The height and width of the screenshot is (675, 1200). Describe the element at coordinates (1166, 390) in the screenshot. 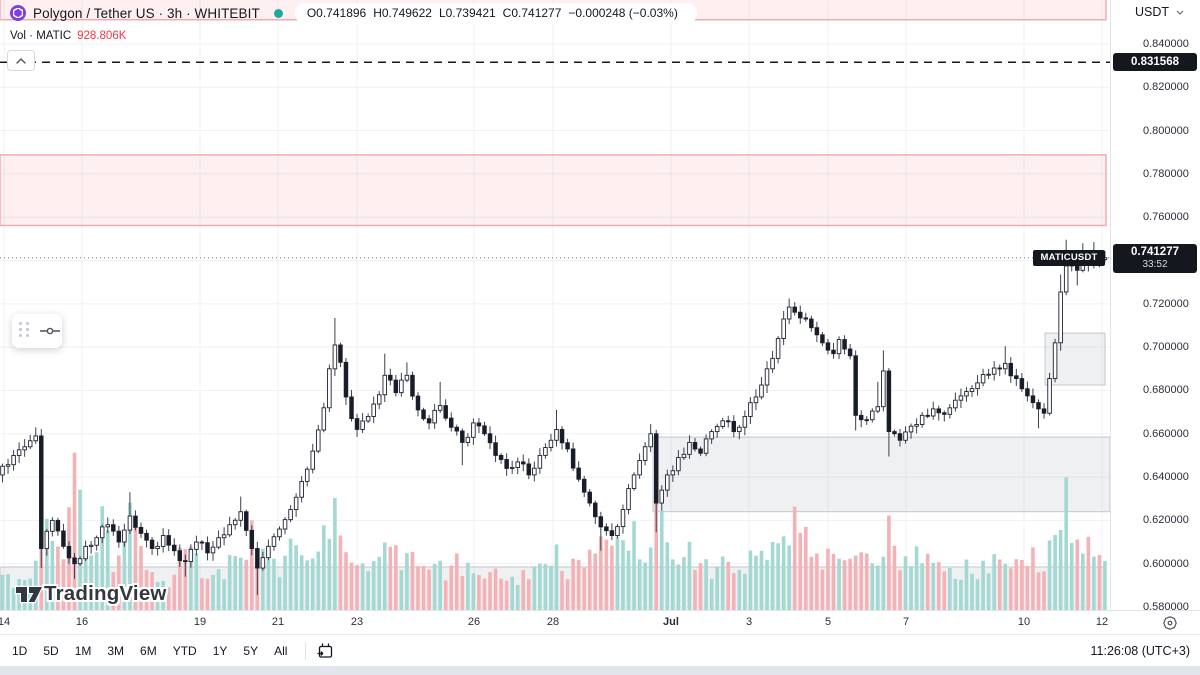

I see `price-tick-label: 0.680000` at that location.